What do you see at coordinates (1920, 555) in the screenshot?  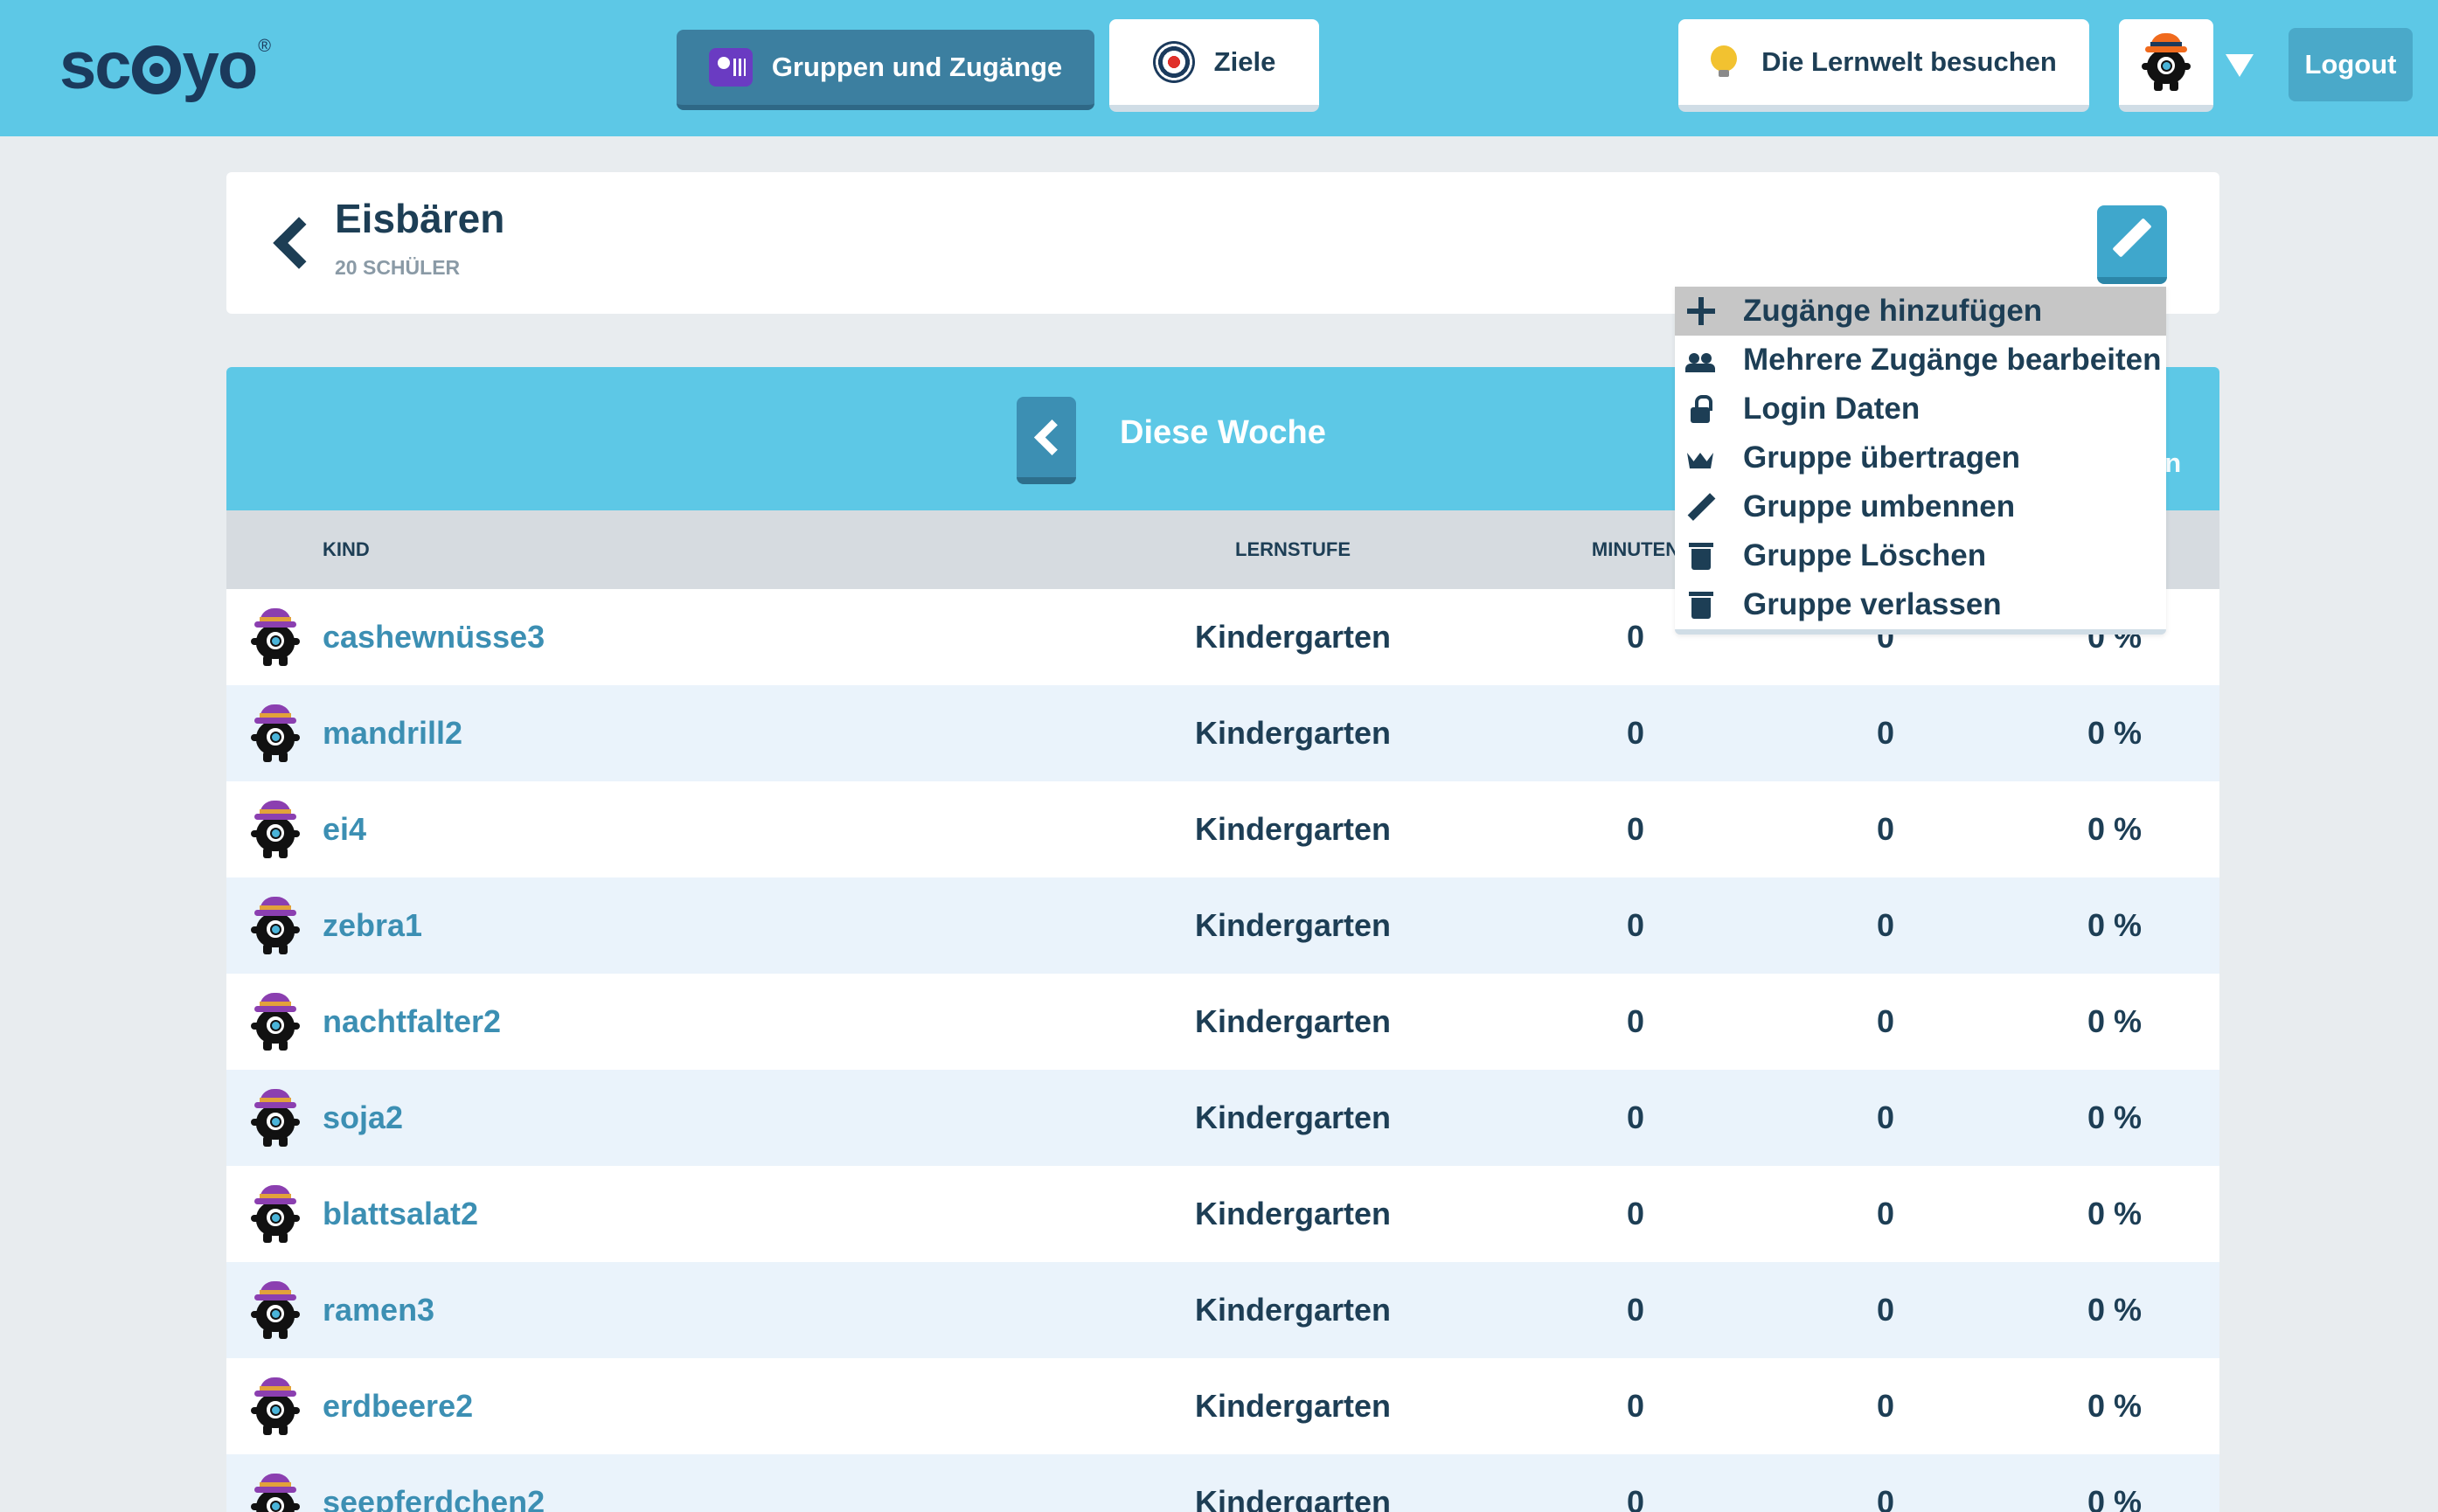 I see `menu-item-delete-group: Gruppe Löschen` at bounding box center [1920, 555].